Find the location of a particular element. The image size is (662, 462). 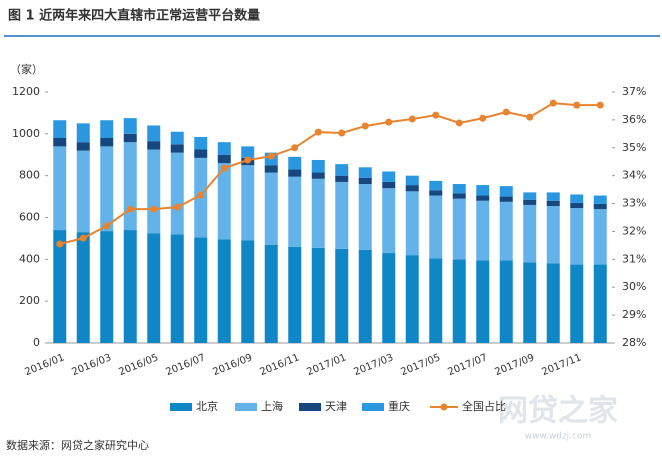

y-tick-label: 1200 is located at coordinates (26, 91).